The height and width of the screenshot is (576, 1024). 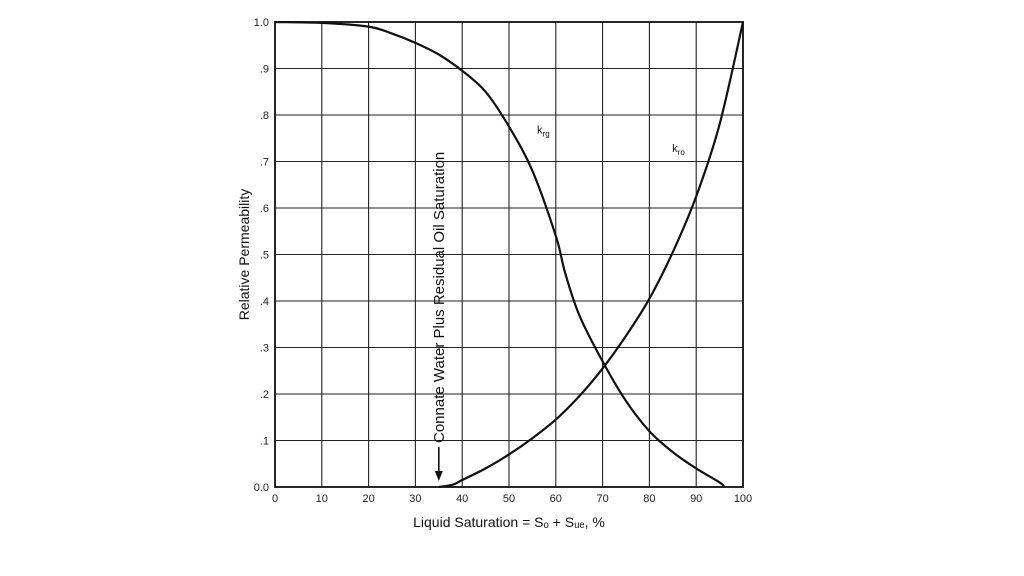 I want to click on x-tick-label: 100, so click(x=743, y=499).